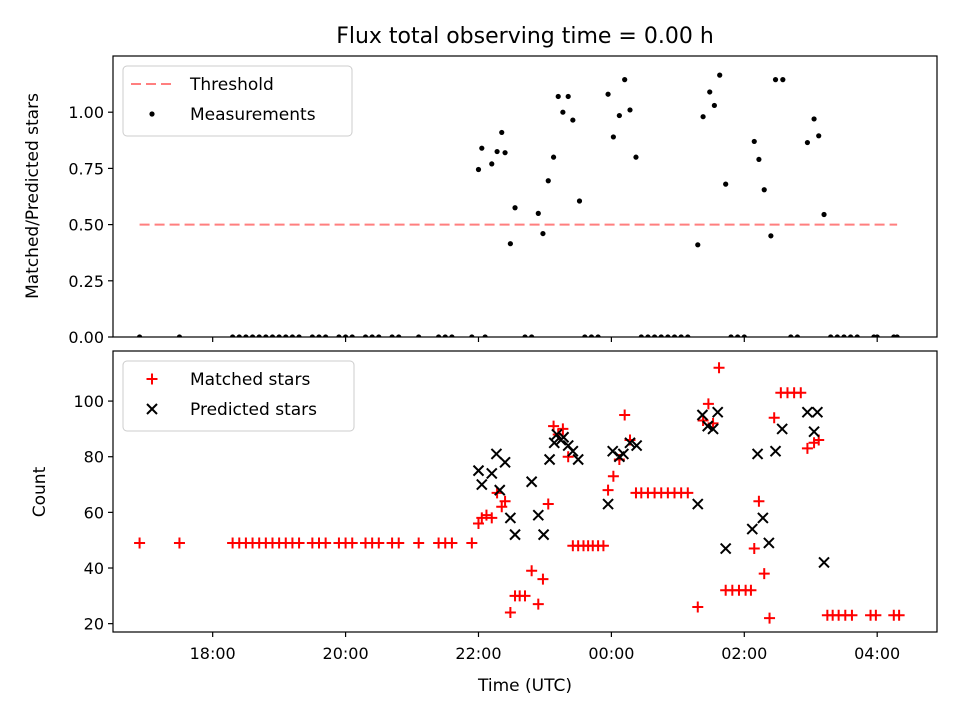 The height and width of the screenshot is (720, 960). I want to click on top-legend-box, so click(237, 101).